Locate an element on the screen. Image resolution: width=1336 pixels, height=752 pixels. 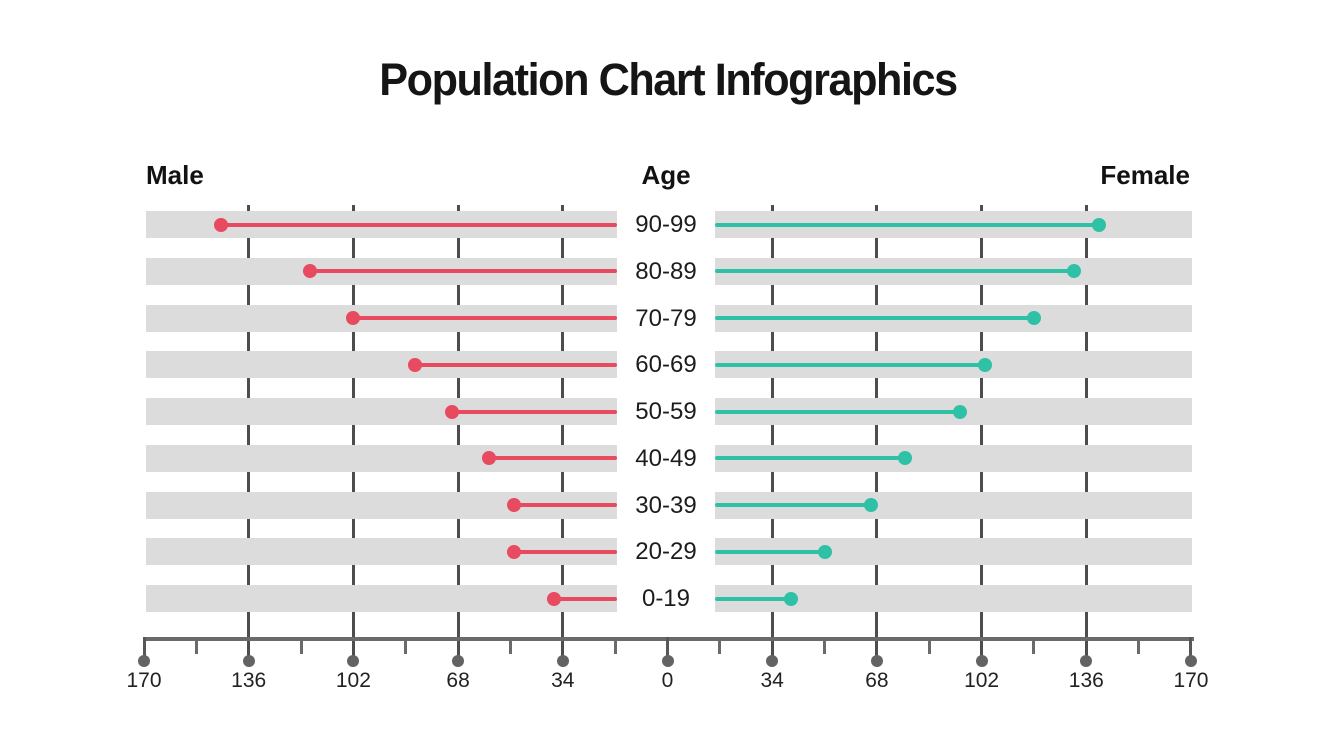
age-group-label: 20-29 is located at coordinates (666, 552).